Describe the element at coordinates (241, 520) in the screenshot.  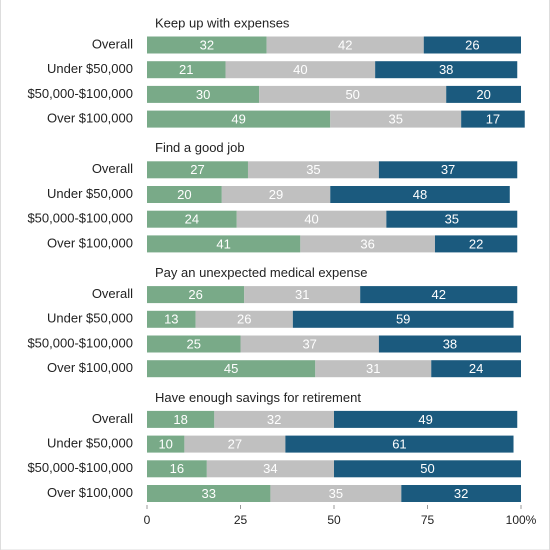
I see `x-tick-label: 25` at that location.